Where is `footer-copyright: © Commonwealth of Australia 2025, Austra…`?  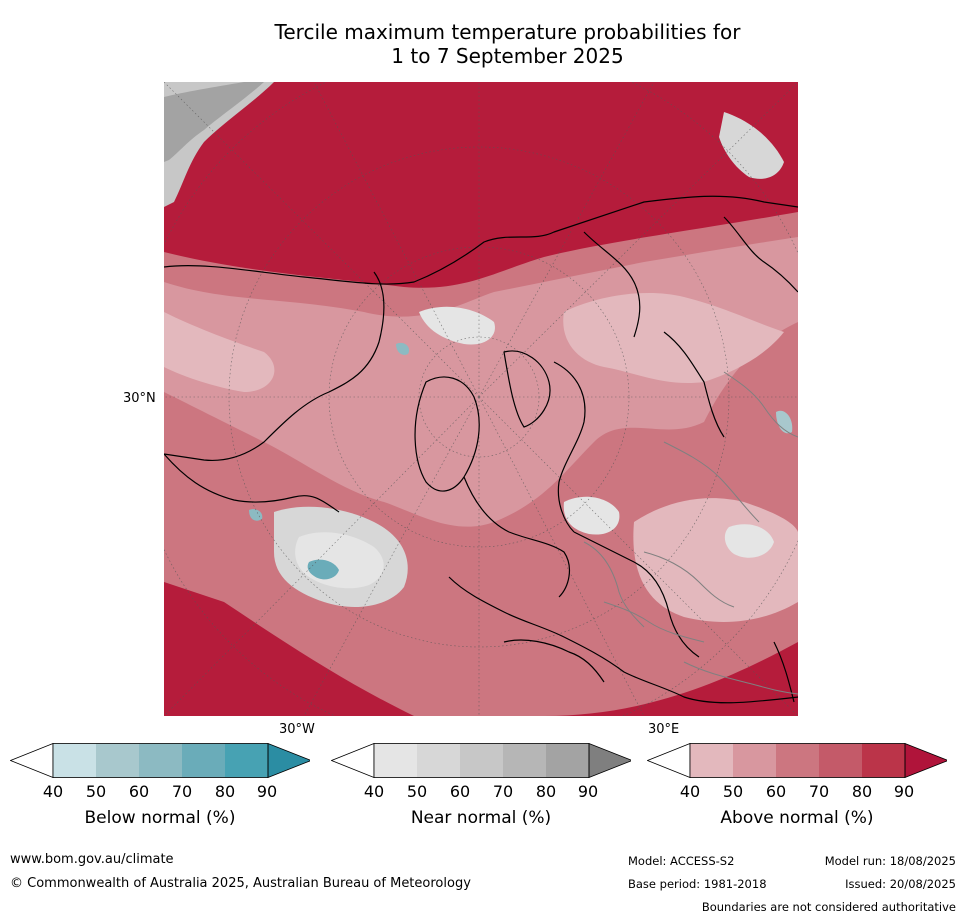
footer-copyright: © Commonwealth of Australia 2025, Austra… is located at coordinates (240, 883).